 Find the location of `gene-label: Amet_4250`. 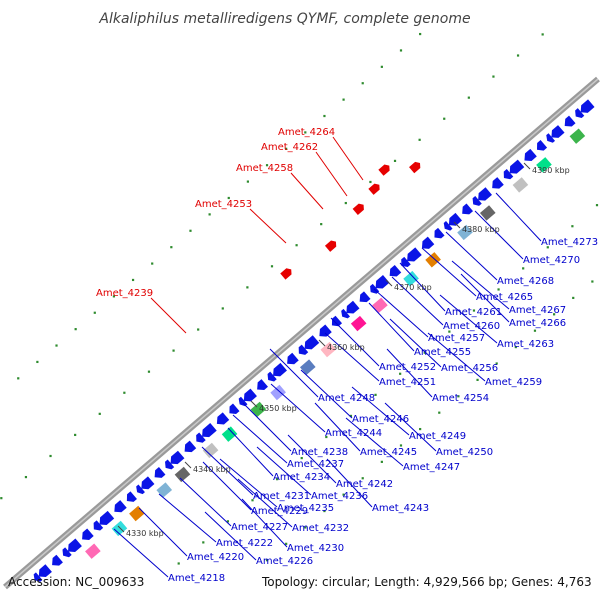

gene-label: Amet_4250 is located at coordinates (464, 452).